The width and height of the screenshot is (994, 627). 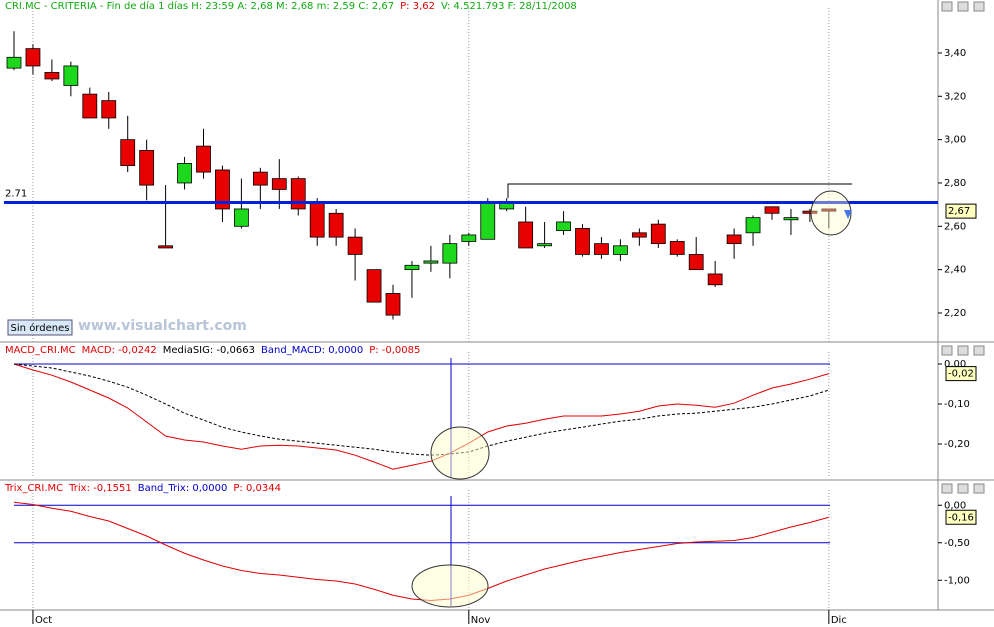 I want to click on header-item: V: 4.521.793 F: 28/11/2008, so click(x=509, y=6).